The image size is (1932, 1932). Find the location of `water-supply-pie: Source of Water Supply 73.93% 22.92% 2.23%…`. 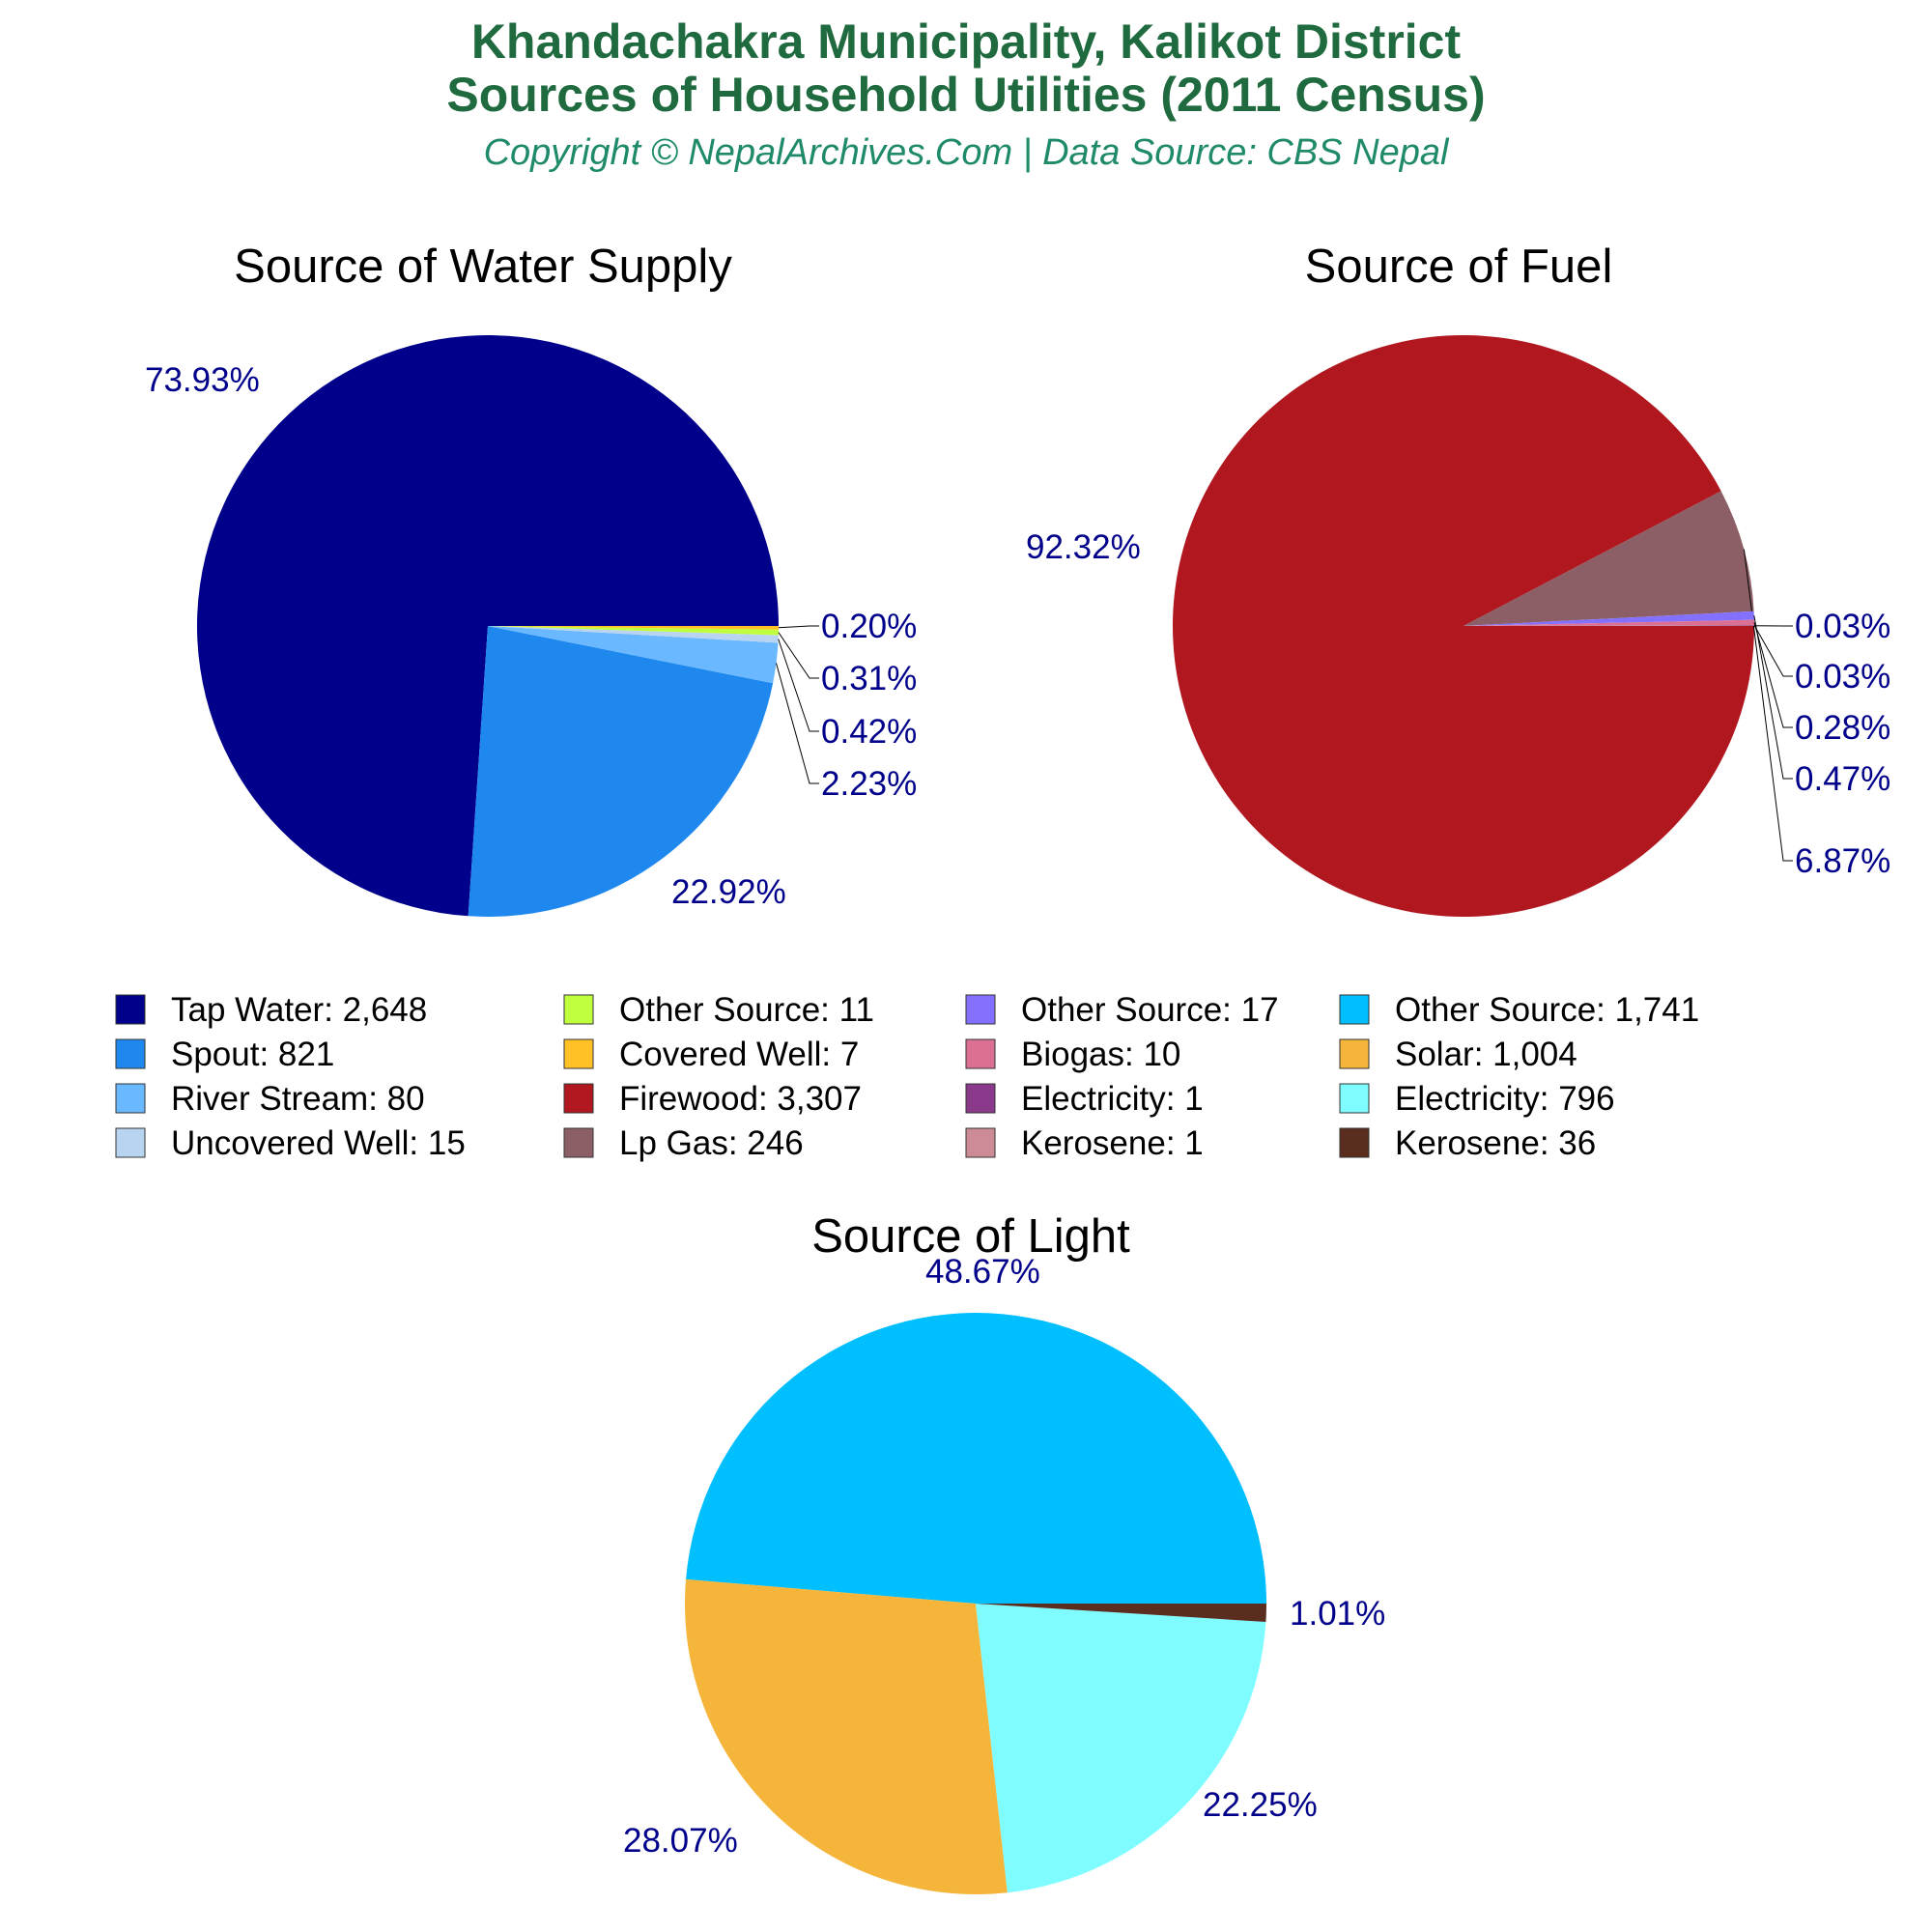

water-supply-pie: Source of Water Supply 73.93% 22.92% 2.23%… is located at coordinates (531, 579).